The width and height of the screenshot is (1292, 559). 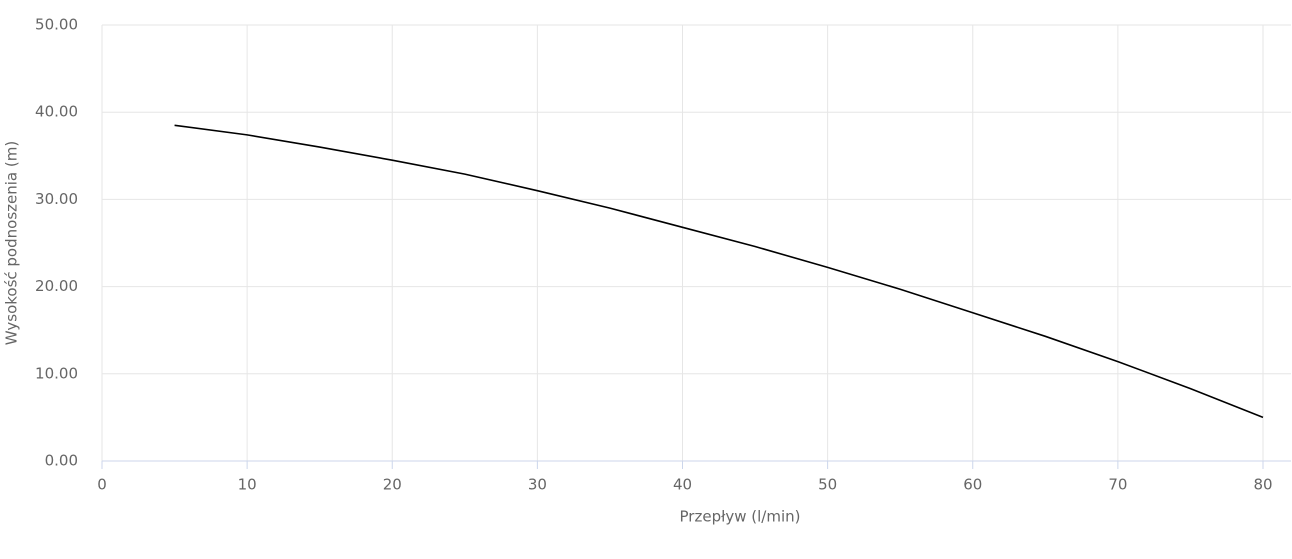 What do you see at coordinates (972, 485) in the screenshot?
I see `x-tick-label: 60` at bounding box center [972, 485].